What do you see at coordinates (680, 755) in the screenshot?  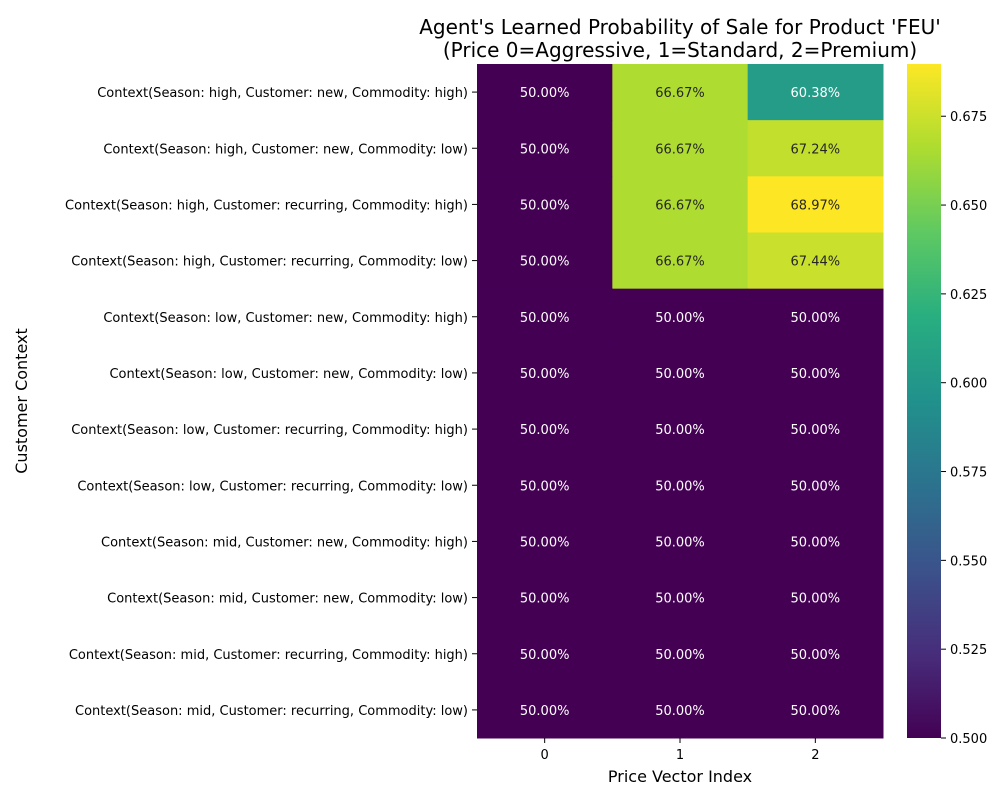 I see `x-tick-label: 1` at bounding box center [680, 755].